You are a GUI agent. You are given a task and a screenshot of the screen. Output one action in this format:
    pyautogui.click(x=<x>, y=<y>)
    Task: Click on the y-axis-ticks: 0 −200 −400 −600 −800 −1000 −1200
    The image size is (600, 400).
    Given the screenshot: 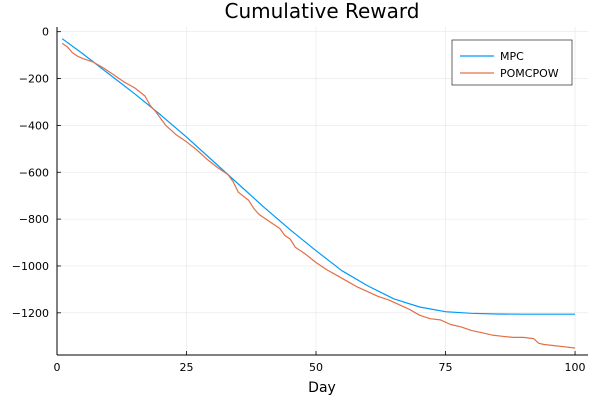 What is the action you would take?
    pyautogui.click(x=36, y=173)
    